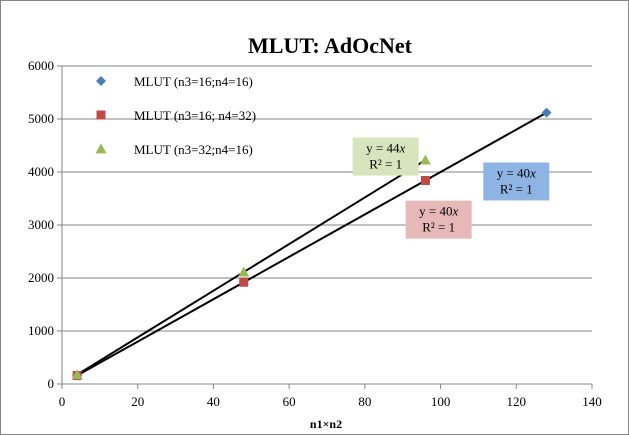 The height and width of the screenshot is (435, 629). What do you see at coordinates (195, 115) in the screenshot?
I see `legend-label: MLUT (n3=16; n4=32)` at bounding box center [195, 115].